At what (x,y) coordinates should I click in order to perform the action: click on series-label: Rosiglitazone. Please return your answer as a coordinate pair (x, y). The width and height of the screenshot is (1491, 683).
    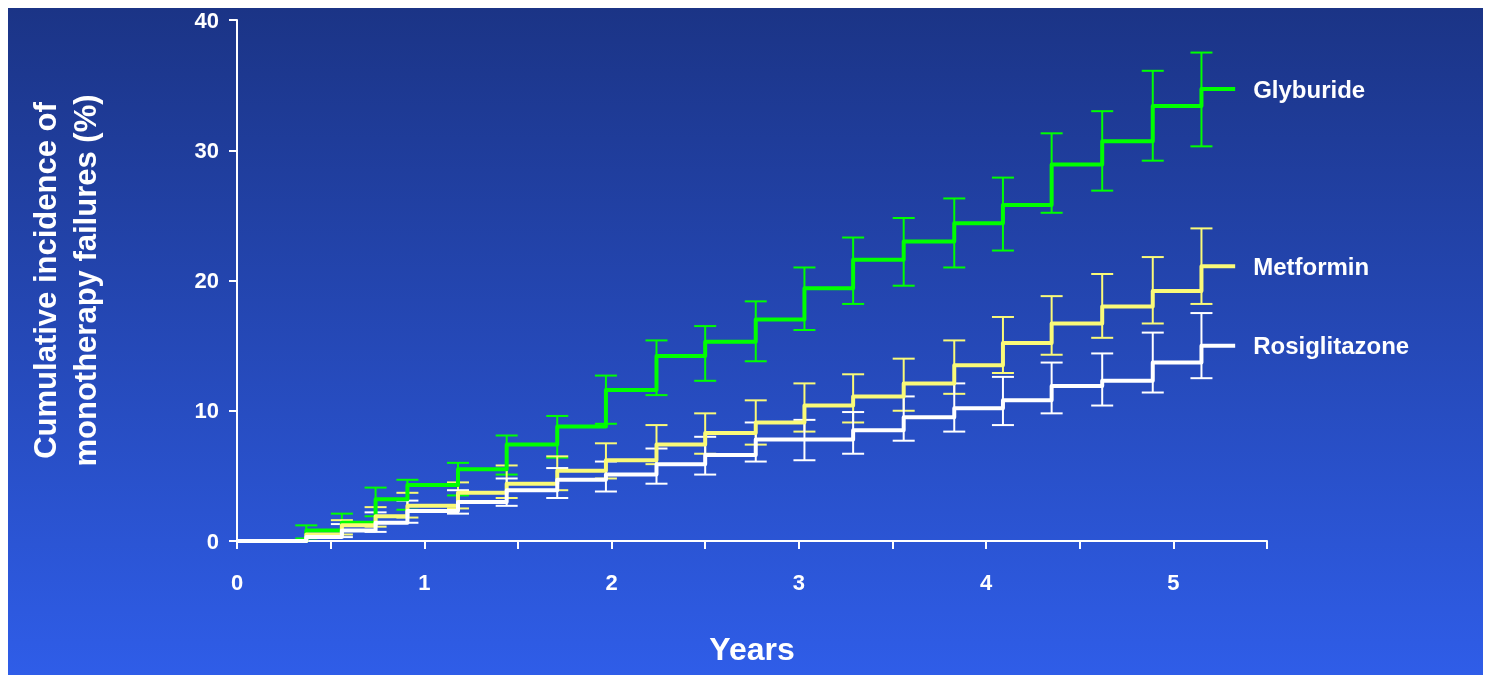
    Looking at the image, I should click on (1331, 346).